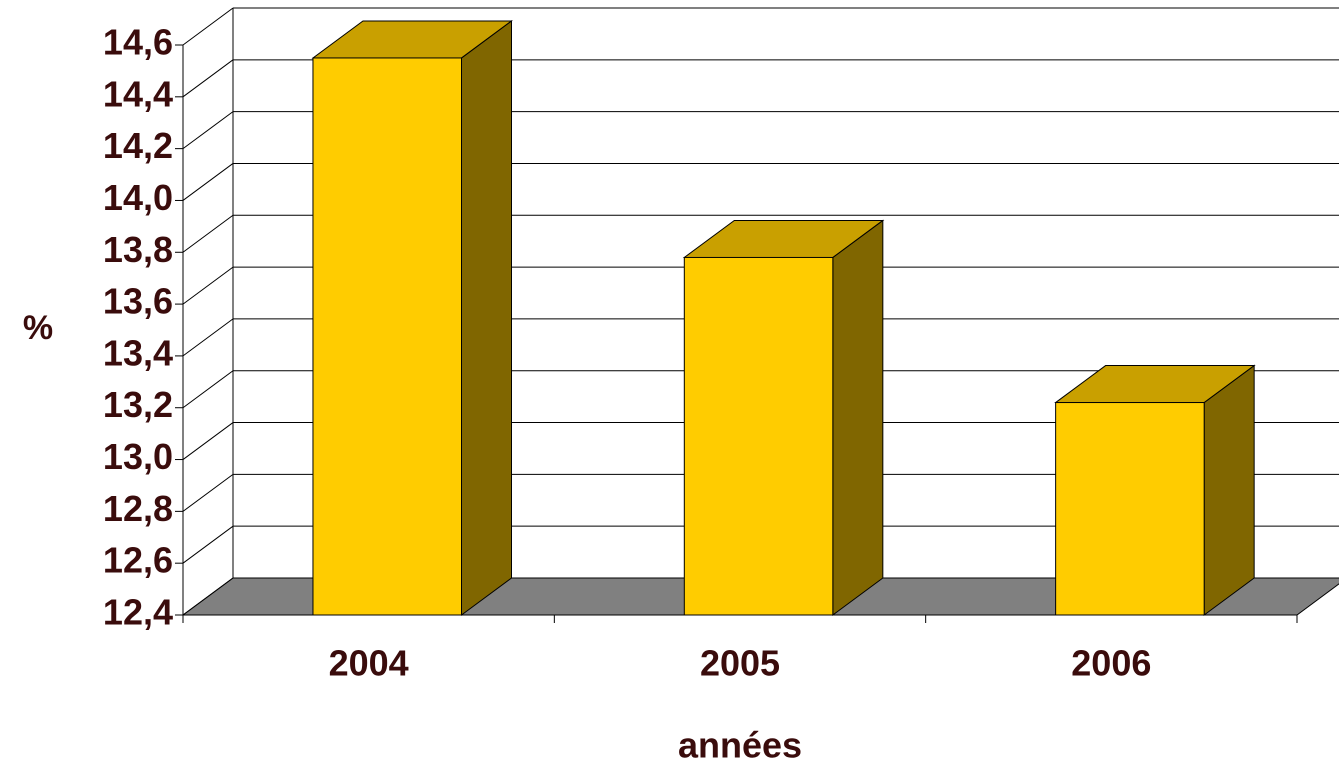  I want to click on y-tick-label: 12,4, so click(138, 612).